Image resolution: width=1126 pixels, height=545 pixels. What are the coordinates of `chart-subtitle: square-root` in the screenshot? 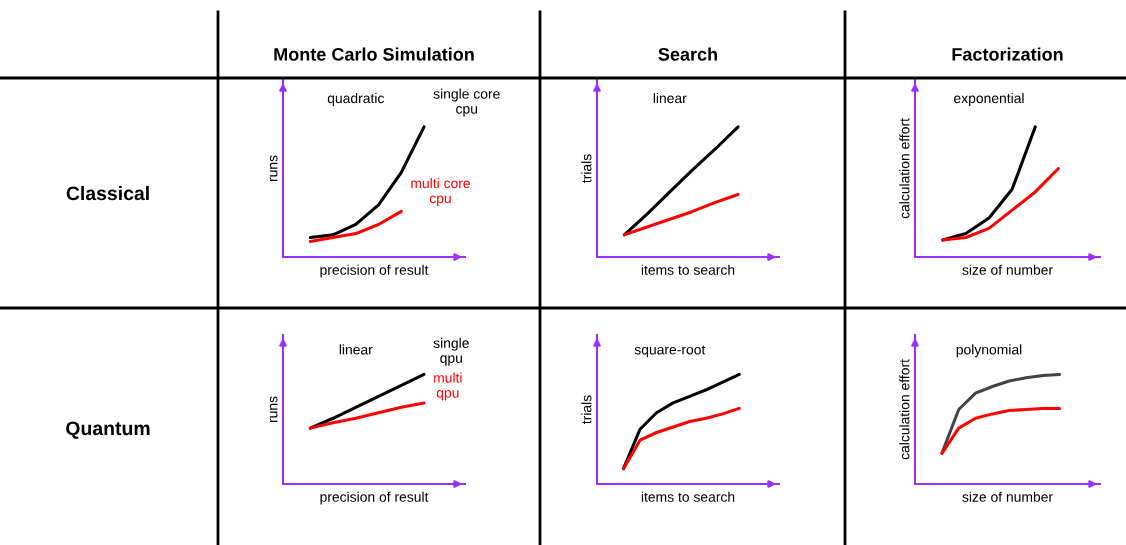 It's located at (670, 351).